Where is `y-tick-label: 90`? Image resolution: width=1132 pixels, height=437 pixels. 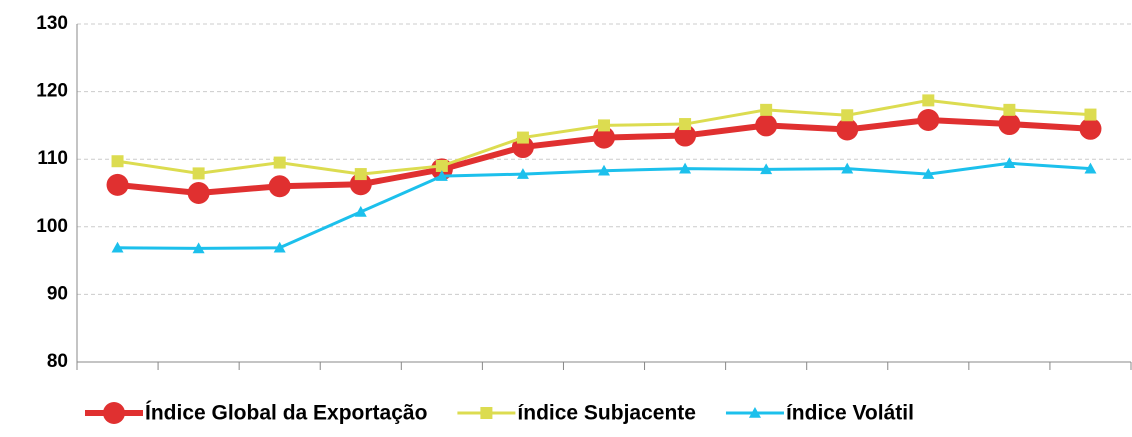
y-tick-label: 90 is located at coordinates (57, 293).